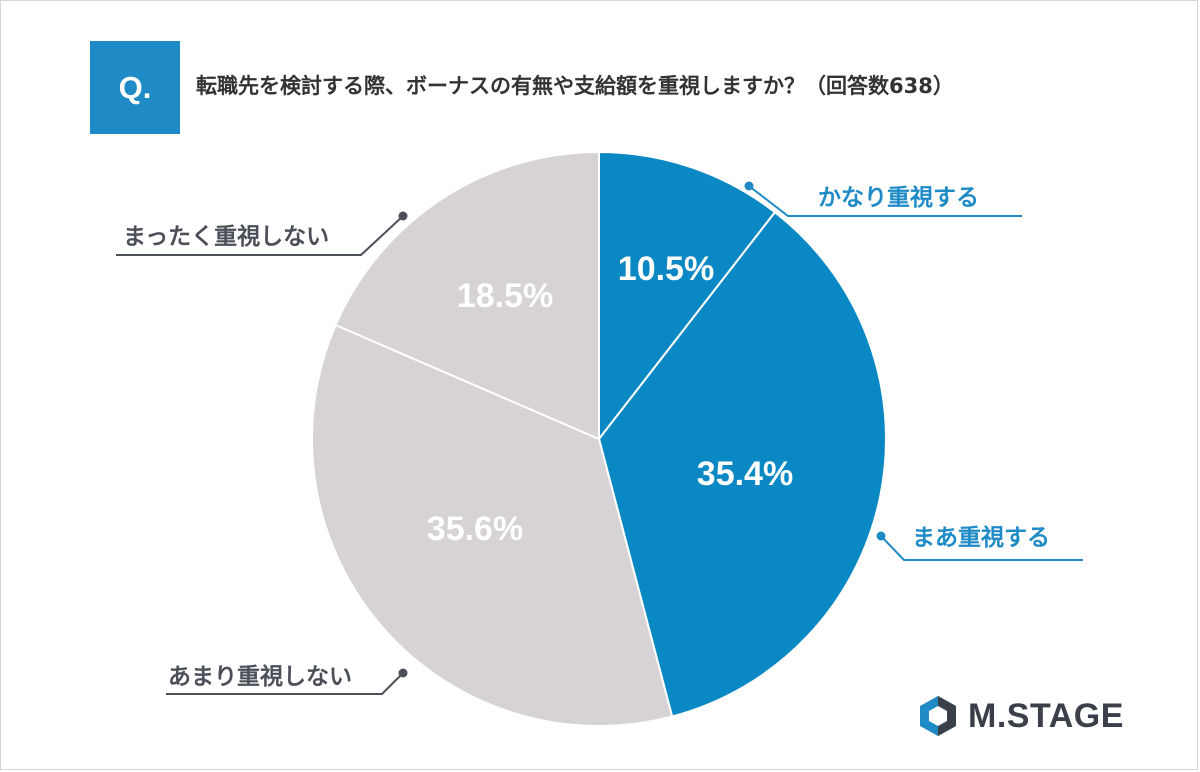  What do you see at coordinates (135, 87) in the screenshot?
I see `question-badge: Q.` at bounding box center [135, 87].